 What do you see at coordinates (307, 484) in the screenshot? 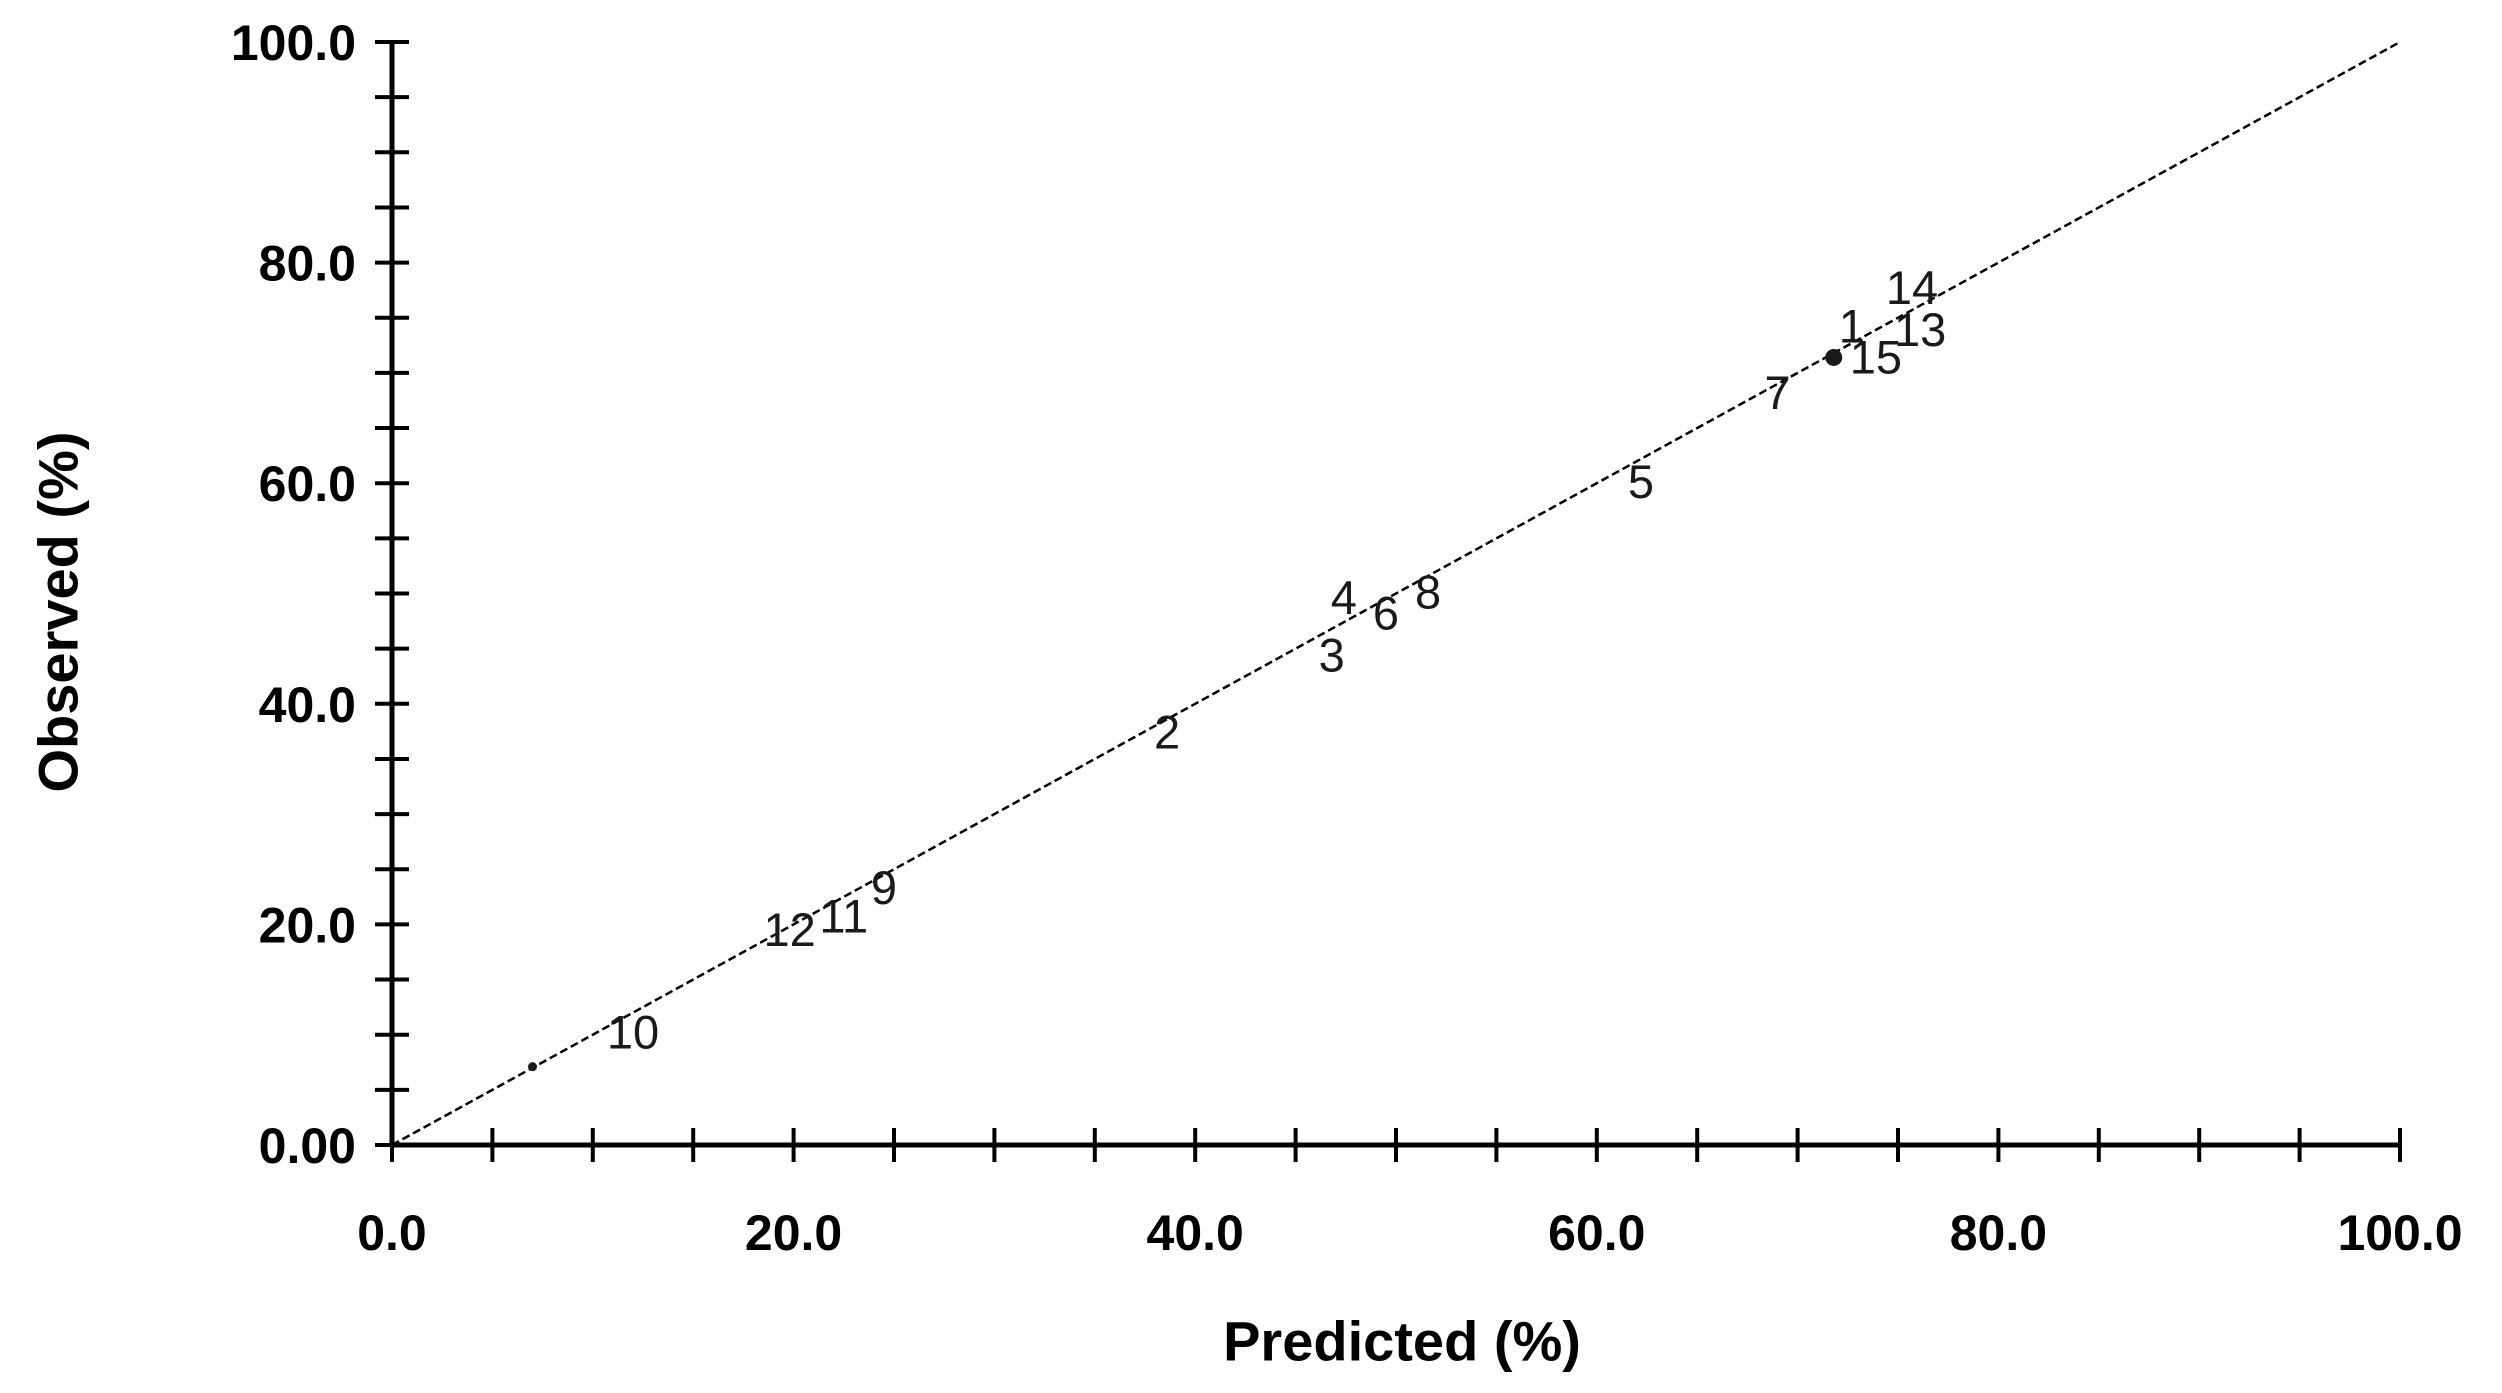
I see `y-tick-label: 60.0` at bounding box center [307, 484].